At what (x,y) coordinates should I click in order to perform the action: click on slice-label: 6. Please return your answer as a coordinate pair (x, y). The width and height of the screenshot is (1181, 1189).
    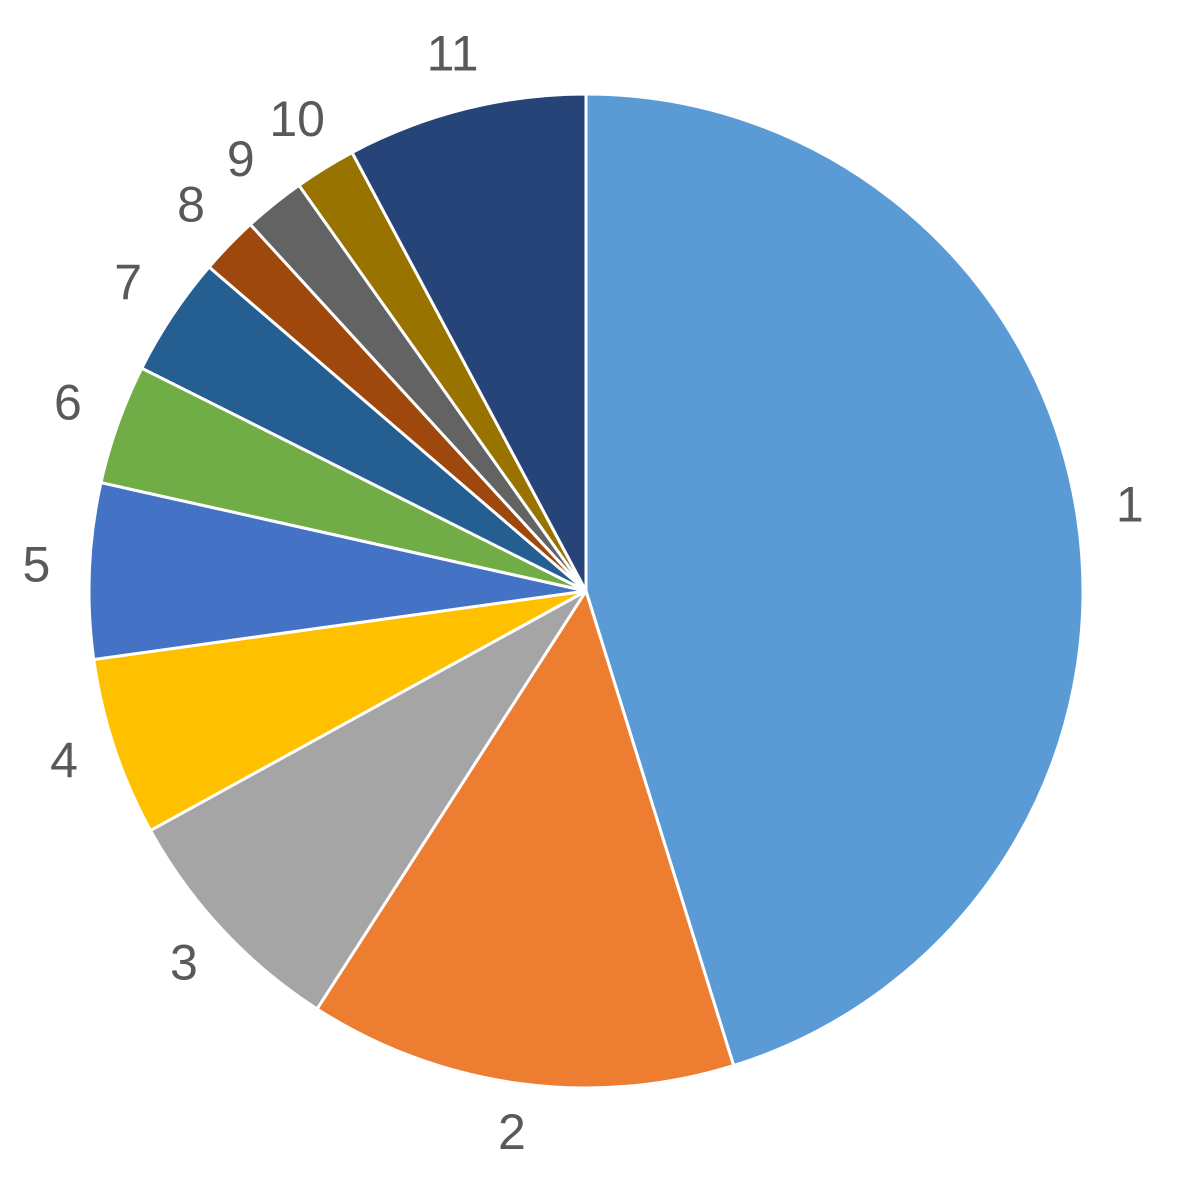
    Looking at the image, I should click on (68, 403).